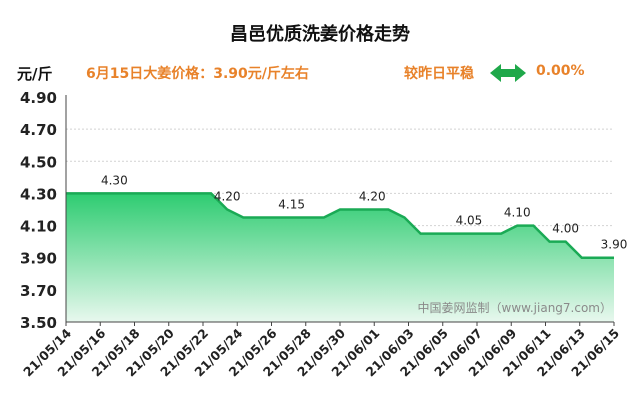 This screenshot has width=640, height=410. What do you see at coordinates (320, 34) in the screenshot?
I see `chart-title: 昌邑优质洗姜价格走势` at bounding box center [320, 34].